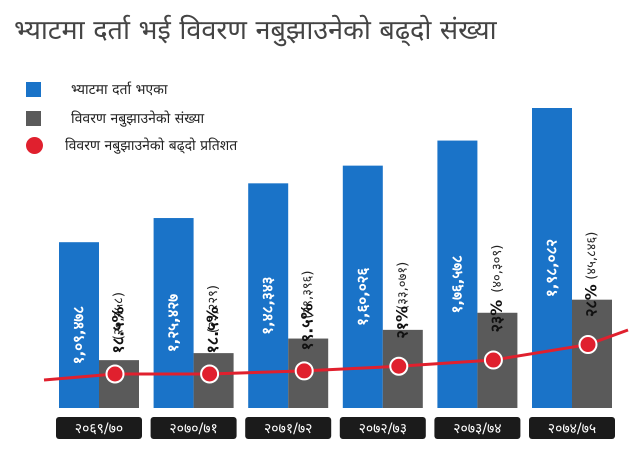 This screenshot has width=640, height=460. Describe the element at coordinates (457, 284) in the screenshot. I see `bar-value-label: १,७६,५७८` at that location.